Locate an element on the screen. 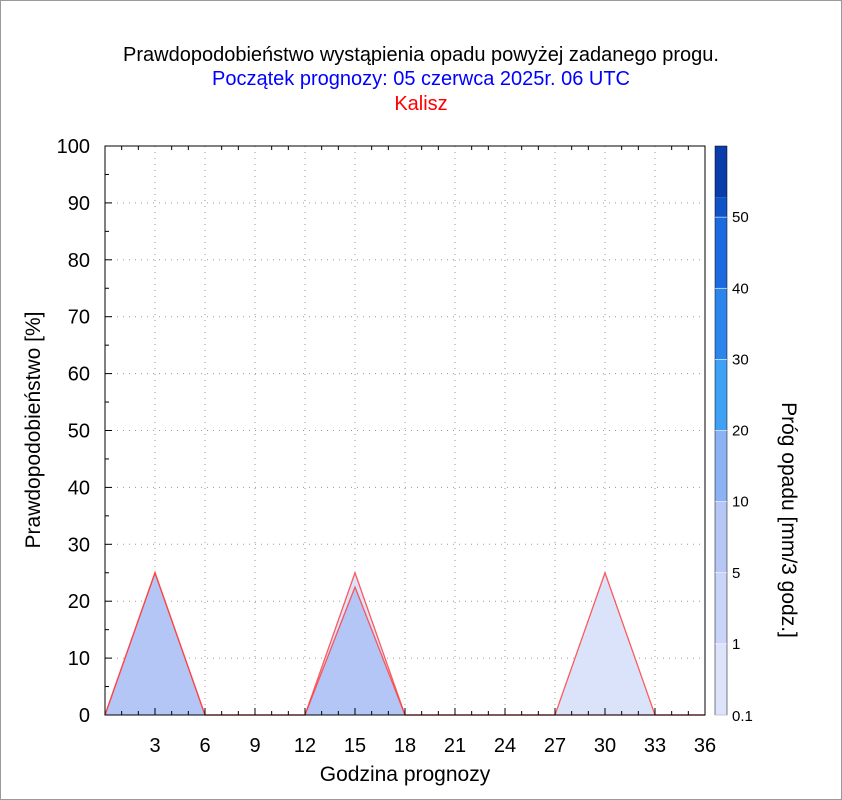  y-tick-label: 80 is located at coordinates (79, 261).